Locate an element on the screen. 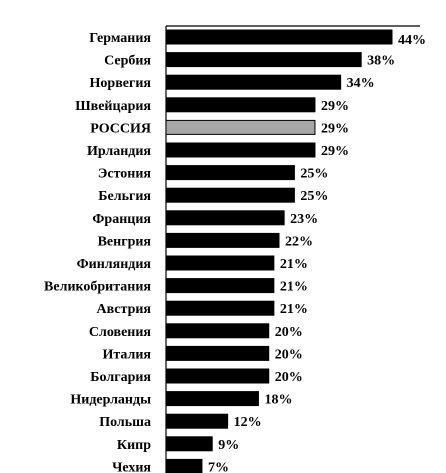  value-label: 44% is located at coordinates (412, 40).